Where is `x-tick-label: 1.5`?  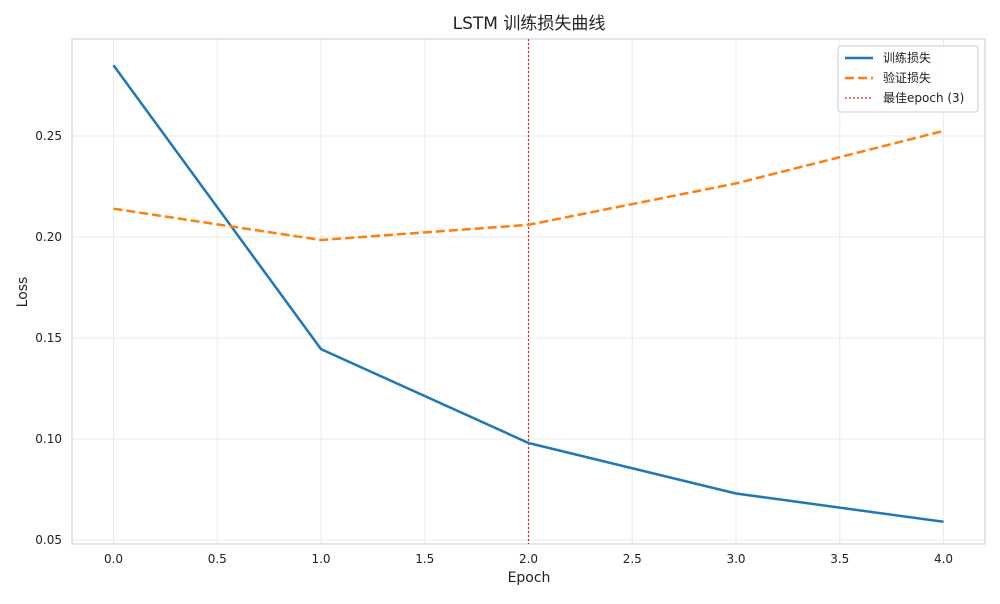 x-tick-label: 1.5 is located at coordinates (424, 559).